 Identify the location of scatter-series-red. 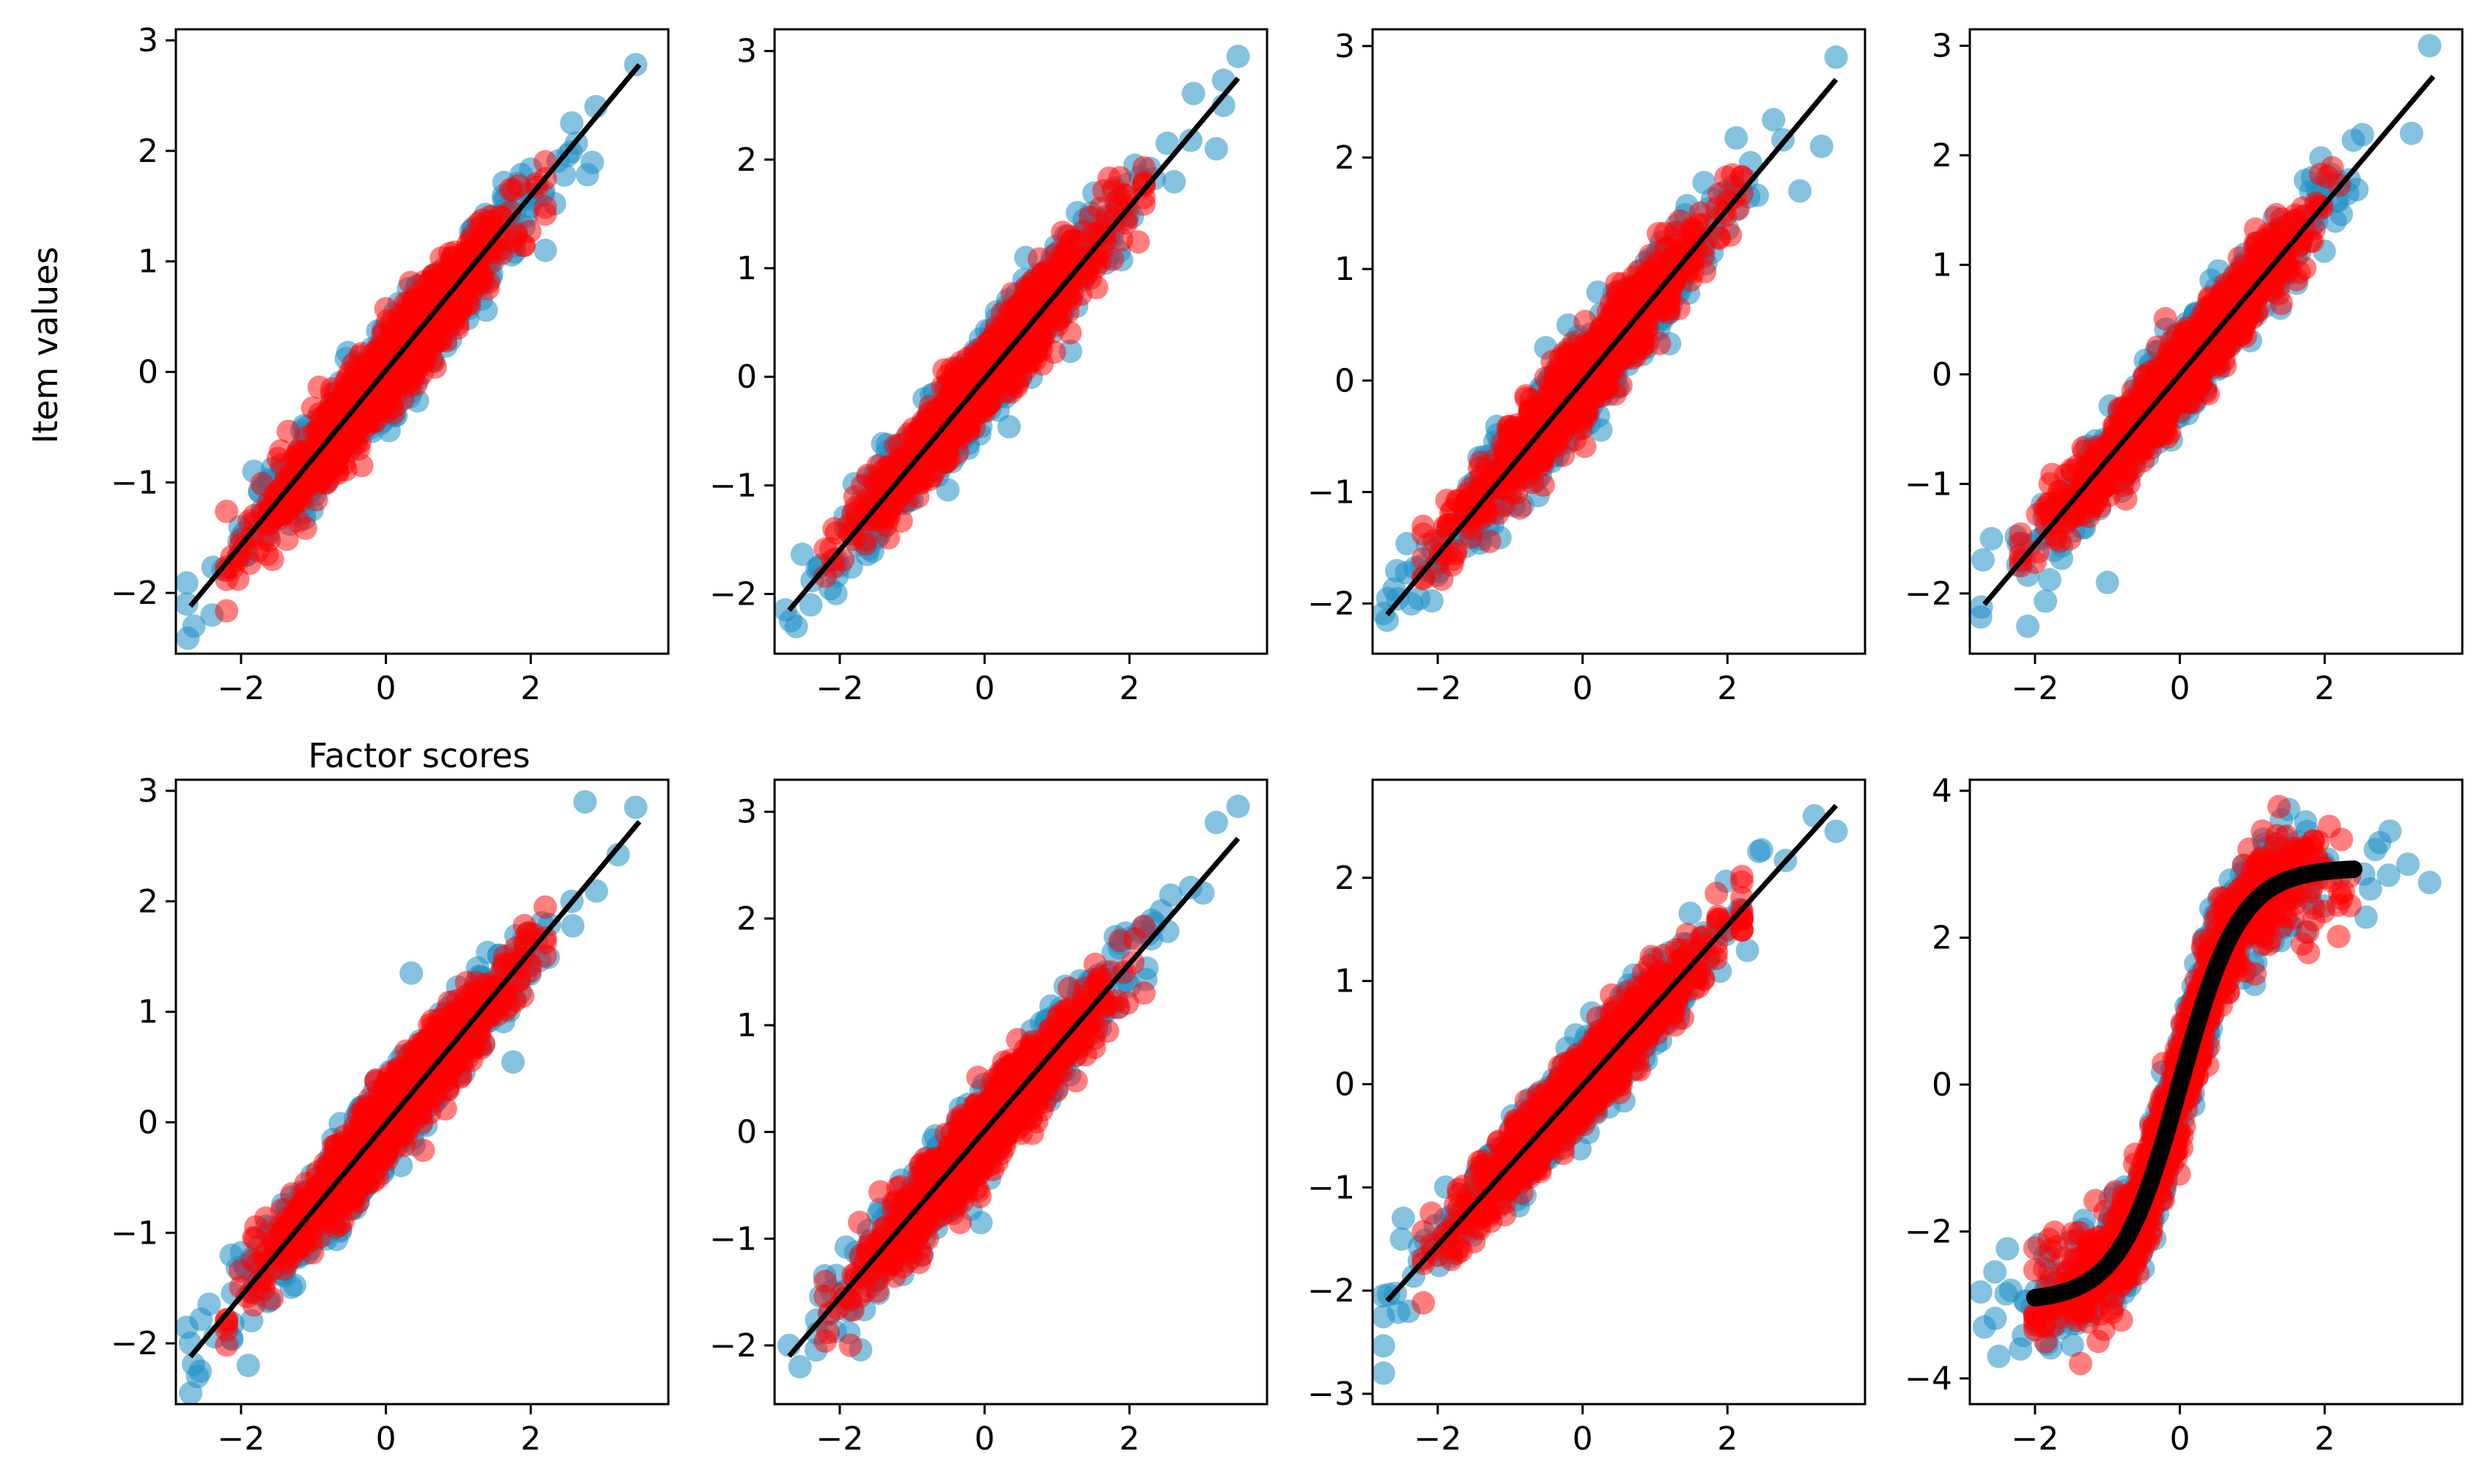
(386, 386).